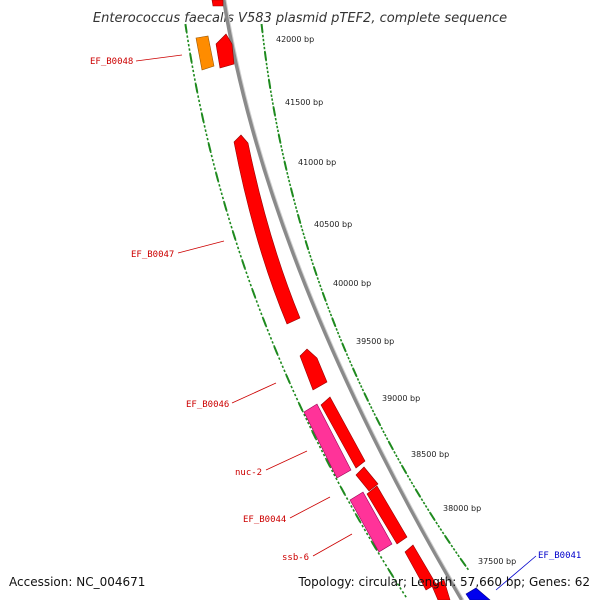 The width and height of the screenshot is (600, 600). I want to click on gene-EF_B0046, so click(313, 369).